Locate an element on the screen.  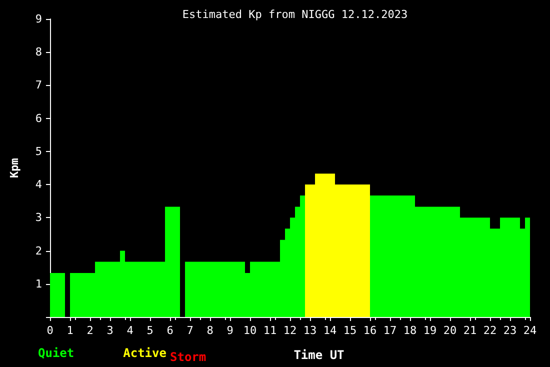
x-tick-label: 19 is located at coordinates (430, 330).